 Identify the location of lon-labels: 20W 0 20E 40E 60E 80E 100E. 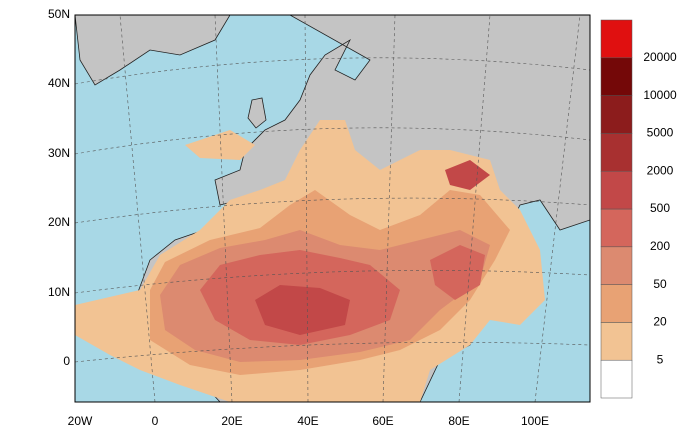
(308, 421).